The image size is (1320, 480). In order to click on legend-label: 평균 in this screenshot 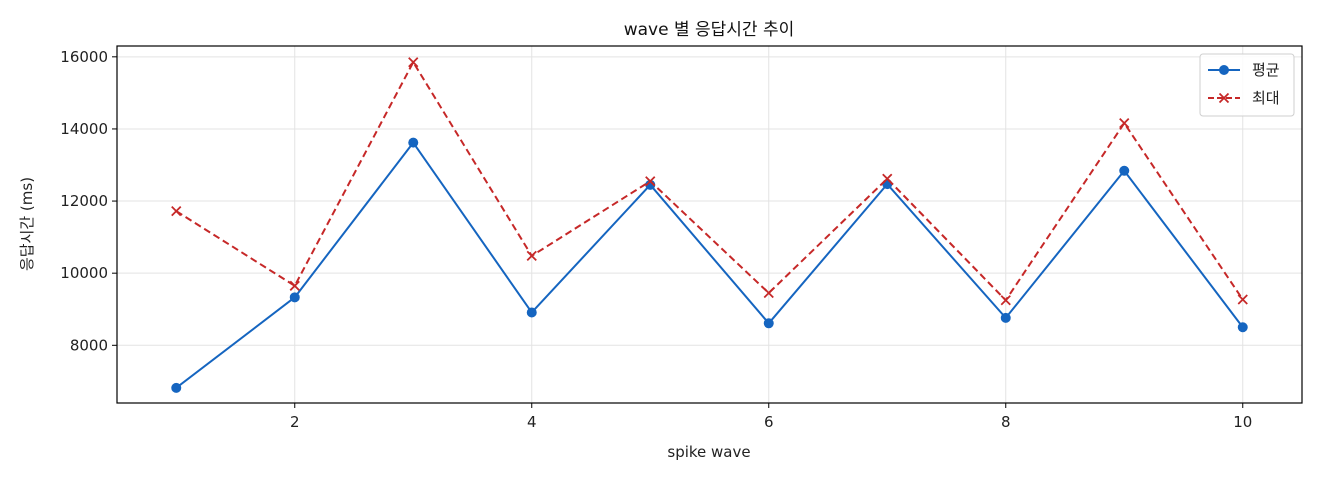, I will do `click(1266, 70)`.